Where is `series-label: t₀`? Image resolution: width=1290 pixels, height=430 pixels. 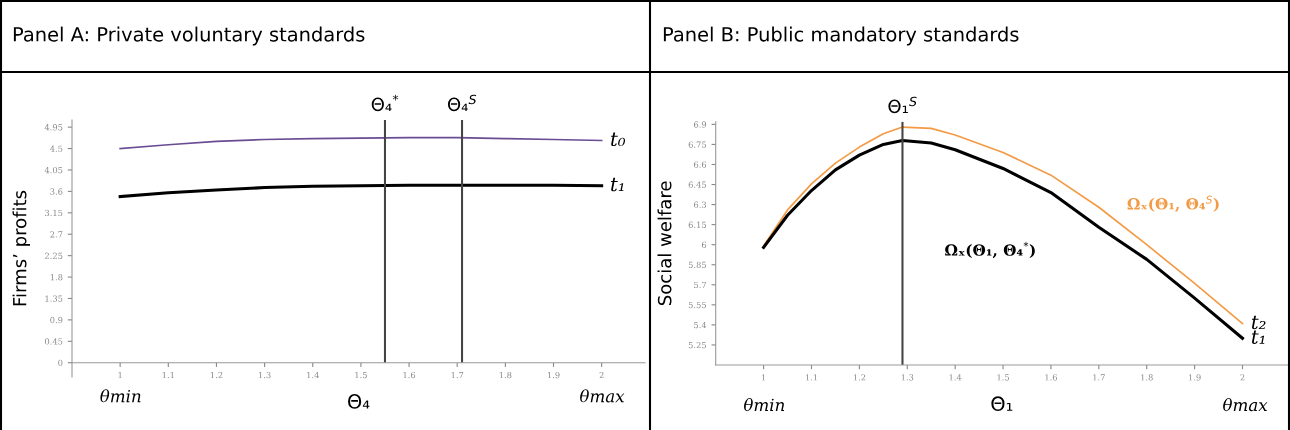
series-label: t₀ is located at coordinates (618, 139).